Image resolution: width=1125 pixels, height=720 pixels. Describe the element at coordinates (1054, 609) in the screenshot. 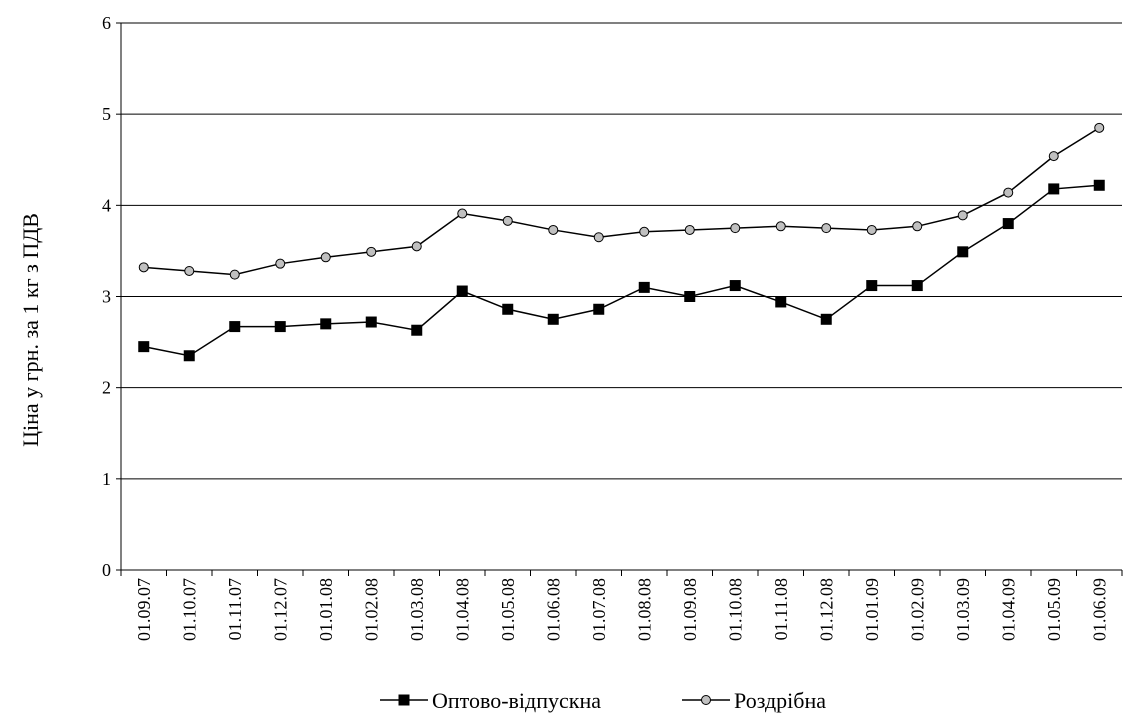

I see `x-tick-label: 01.05.09` at that location.